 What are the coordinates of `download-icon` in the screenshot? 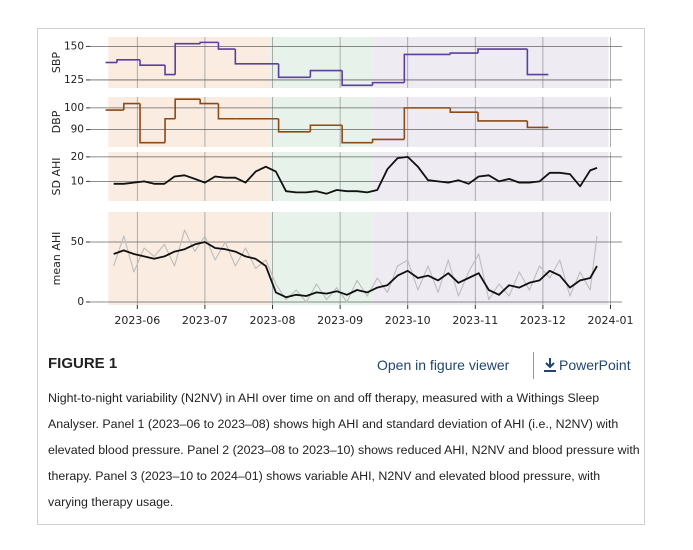 It's located at (550, 365).